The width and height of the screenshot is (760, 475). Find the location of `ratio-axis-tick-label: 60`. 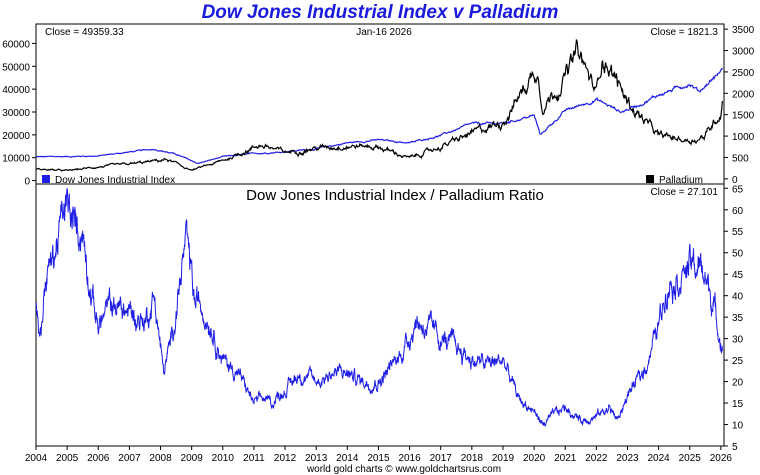

ratio-axis-tick-label: 60 is located at coordinates (738, 211).